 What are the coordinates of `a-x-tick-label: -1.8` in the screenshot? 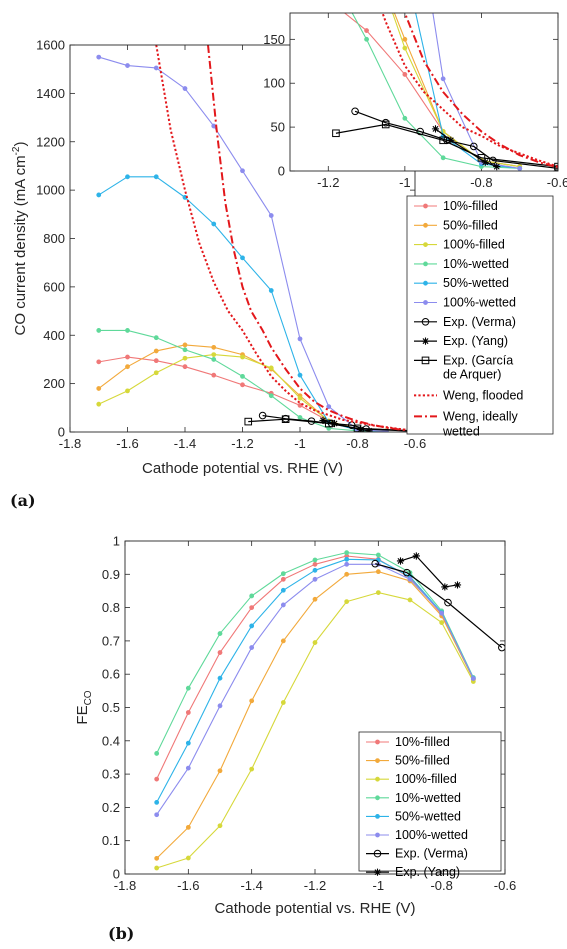 It's located at (70, 443).